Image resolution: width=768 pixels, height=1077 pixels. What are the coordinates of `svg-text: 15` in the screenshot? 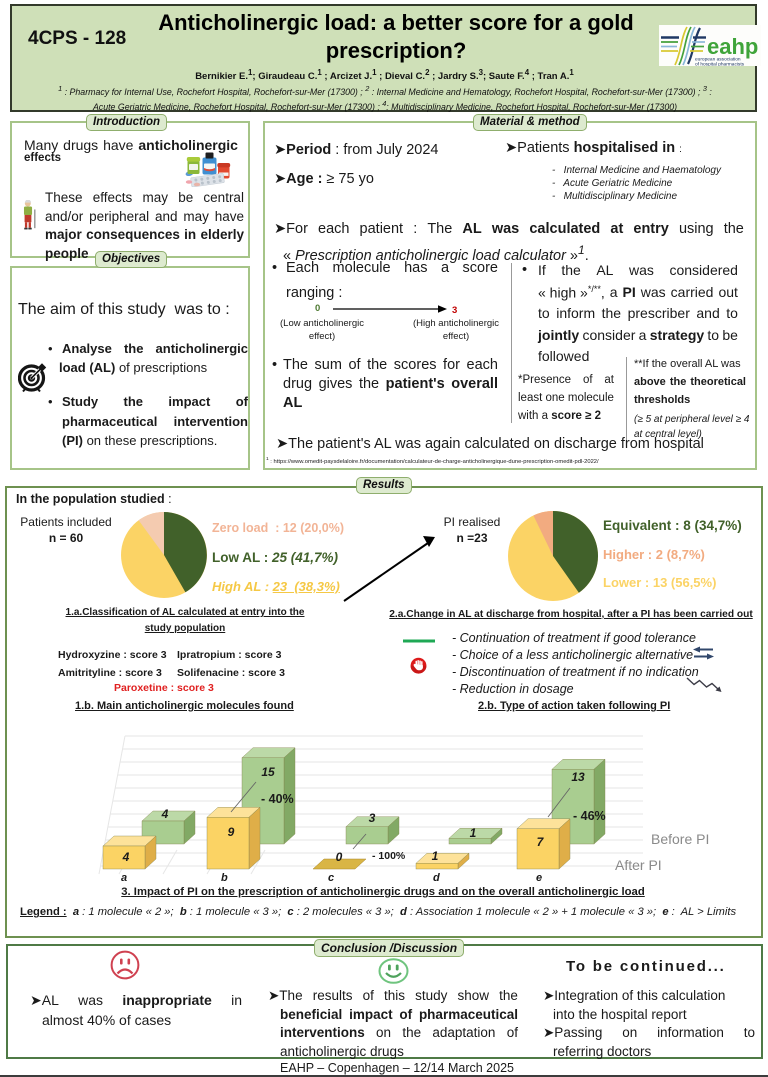 It's located at (268, 772).